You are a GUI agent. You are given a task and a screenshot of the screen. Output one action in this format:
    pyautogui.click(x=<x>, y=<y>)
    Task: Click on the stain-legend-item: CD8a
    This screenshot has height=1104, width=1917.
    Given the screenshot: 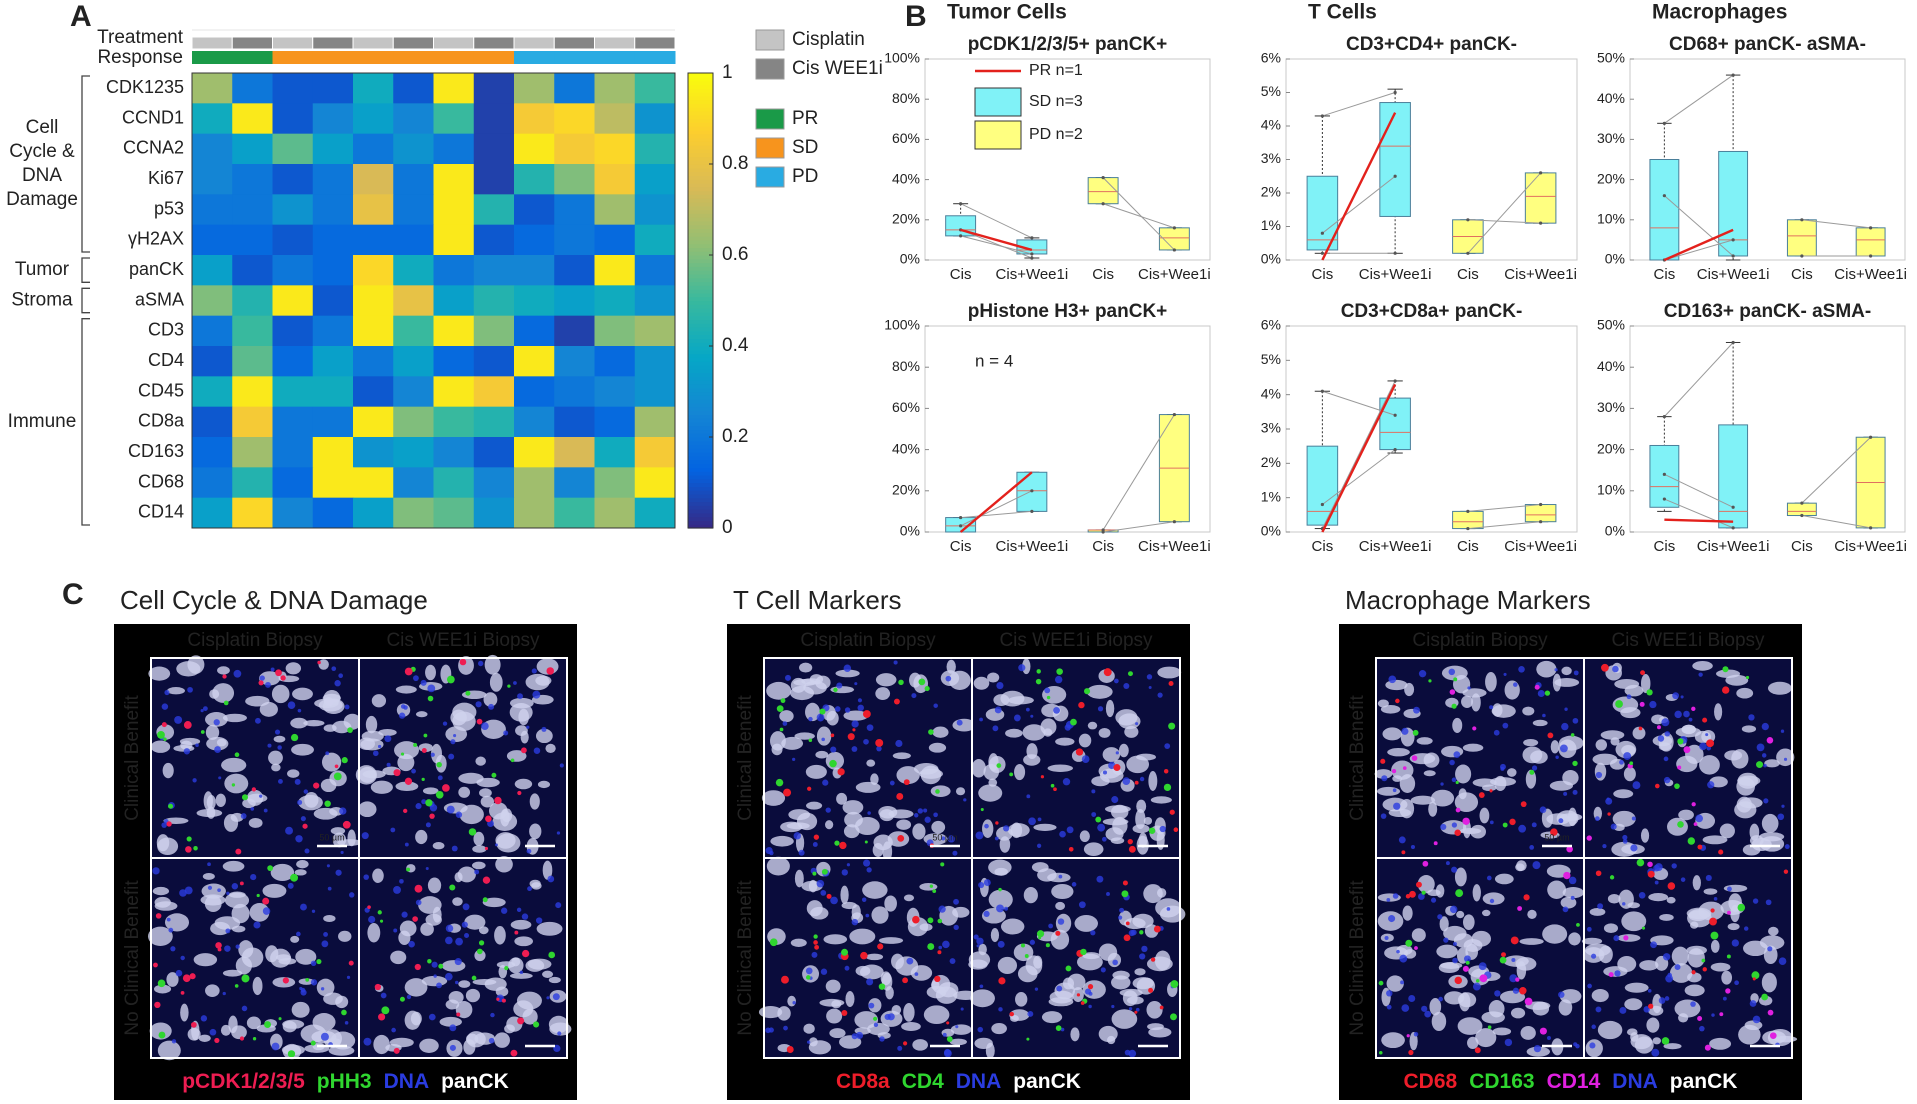 What is the action you would take?
    pyautogui.click(x=863, y=1081)
    